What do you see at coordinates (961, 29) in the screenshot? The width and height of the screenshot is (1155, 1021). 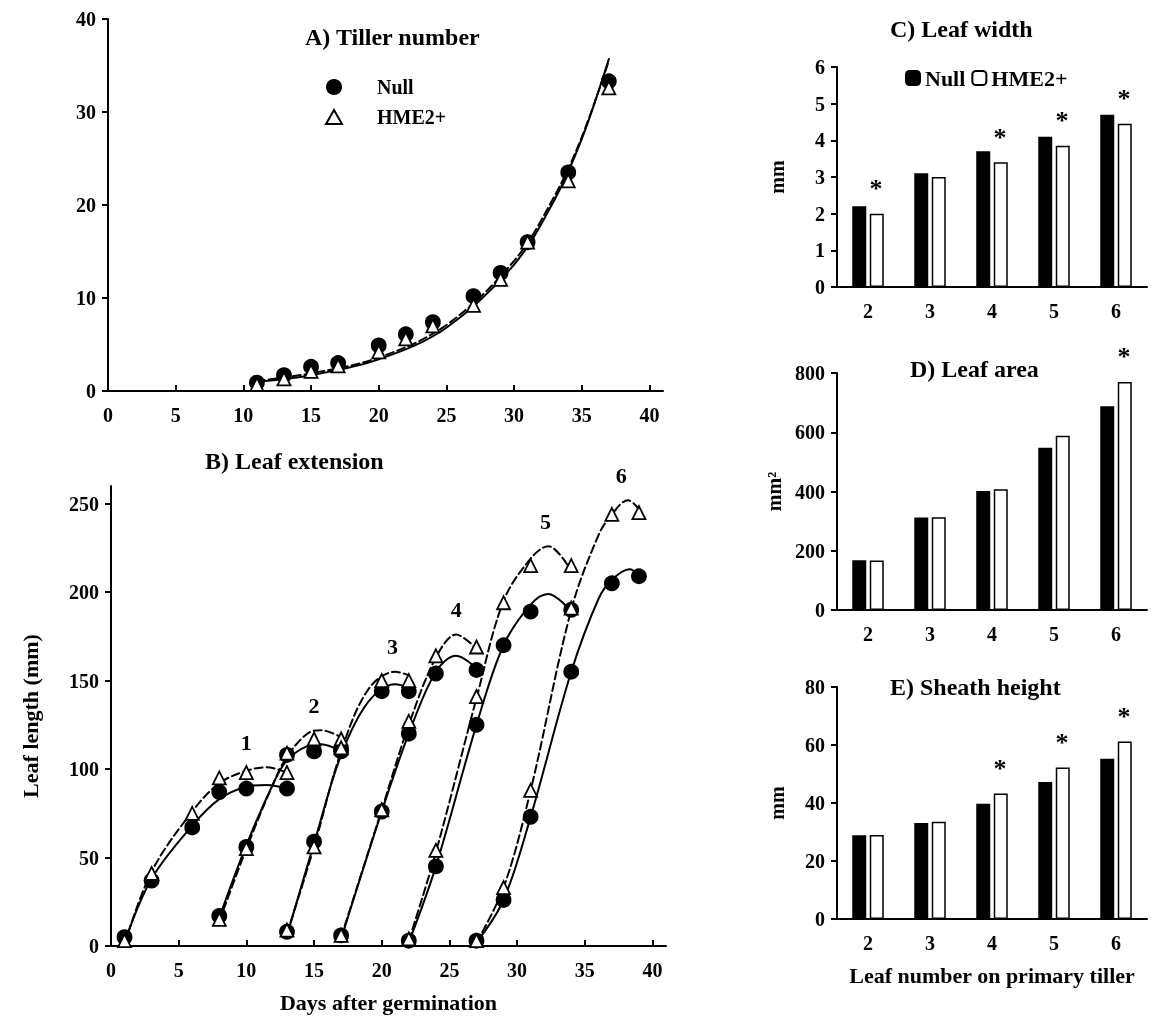 I see `chart-title: C) Leaf width` at bounding box center [961, 29].